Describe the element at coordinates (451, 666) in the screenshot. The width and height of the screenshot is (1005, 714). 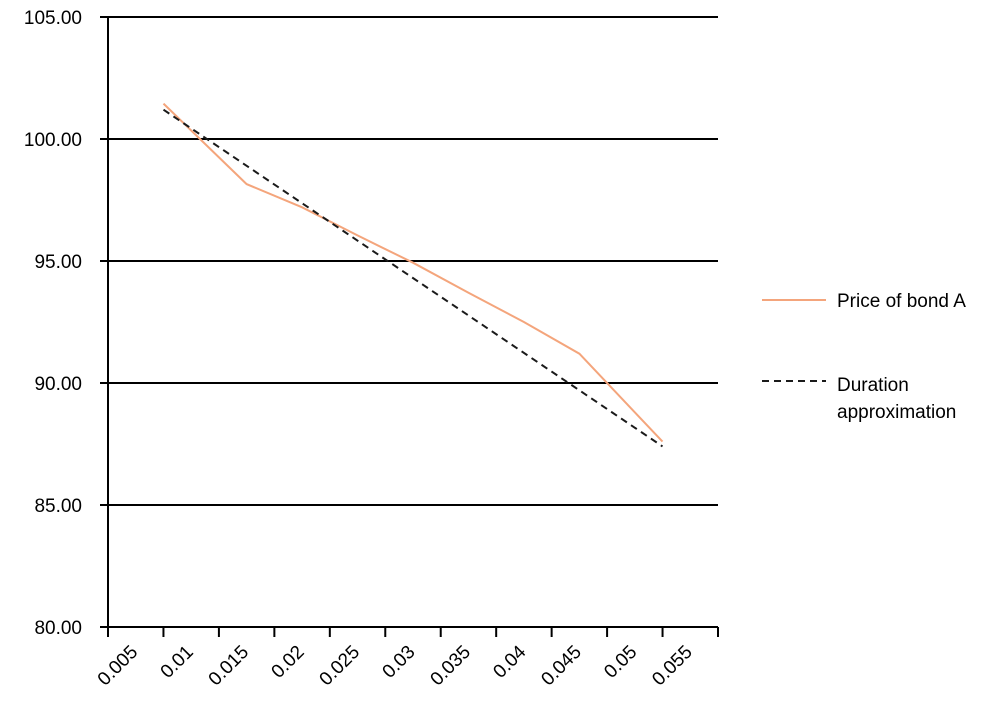
I see `x-tick-label: 0.035` at that location.